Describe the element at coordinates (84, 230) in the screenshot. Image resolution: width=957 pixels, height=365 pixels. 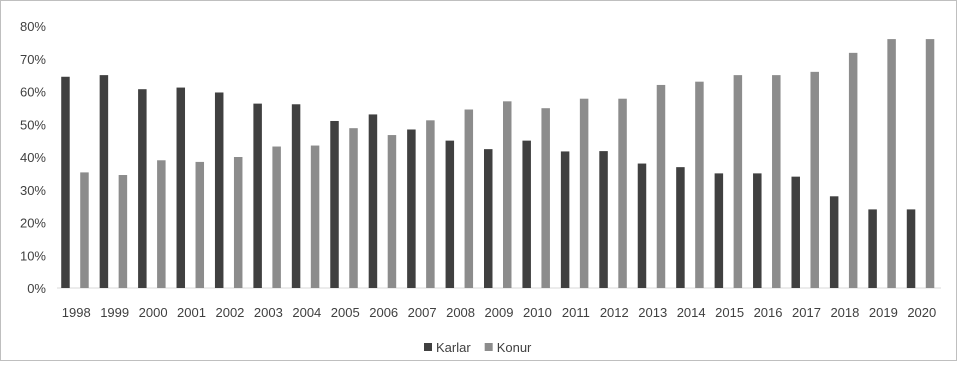
I see `bar-konur-1998` at that location.